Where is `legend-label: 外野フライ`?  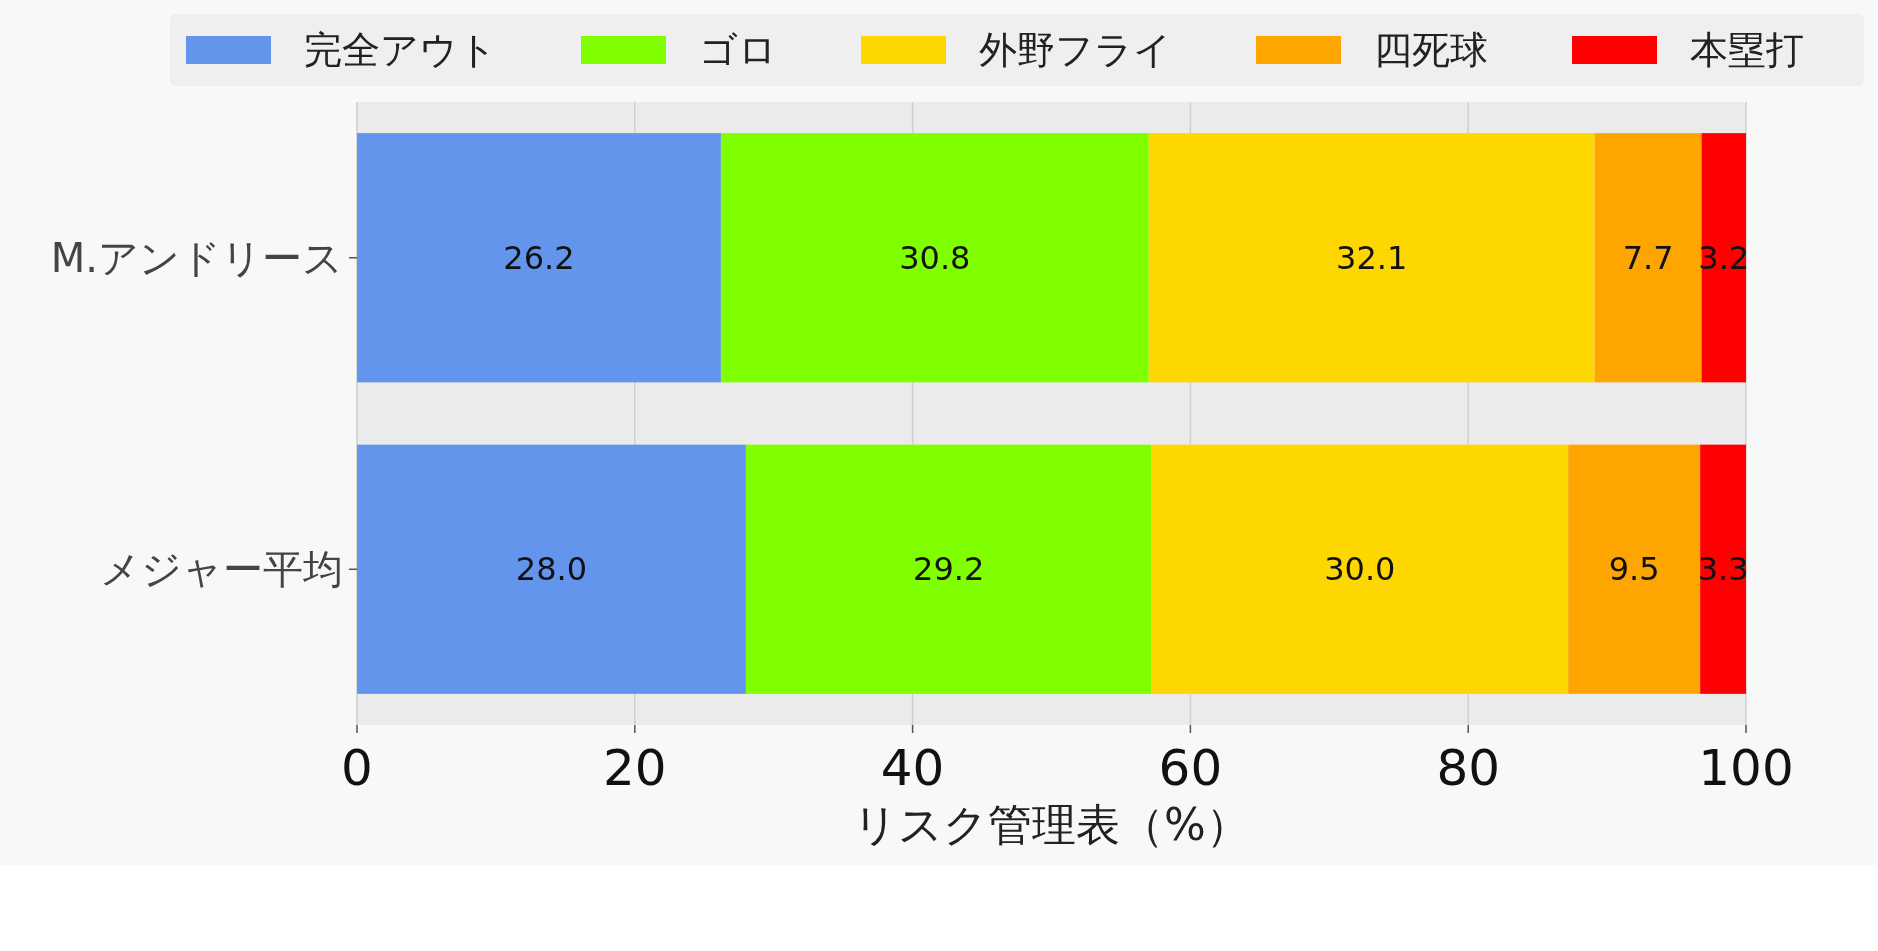 legend-label: 外野フライ is located at coordinates (1075, 50).